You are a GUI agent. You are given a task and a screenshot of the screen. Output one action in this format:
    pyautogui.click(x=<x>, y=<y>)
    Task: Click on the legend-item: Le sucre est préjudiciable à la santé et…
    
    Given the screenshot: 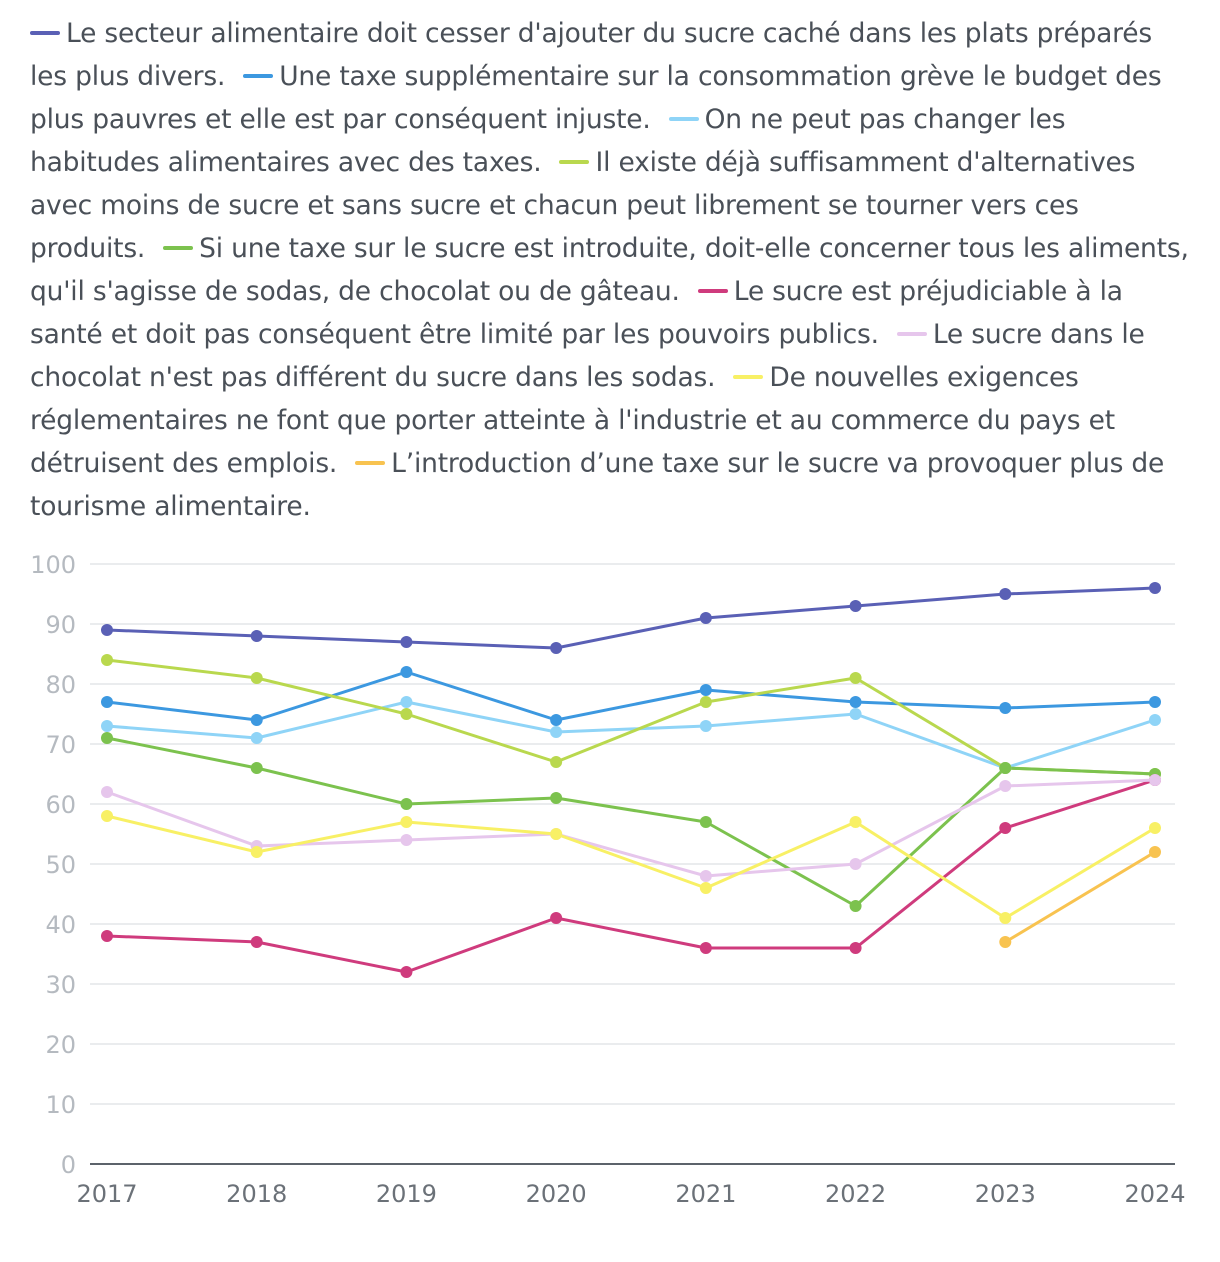 What is the action you would take?
    pyautogui.click(x=576, y=313)
    